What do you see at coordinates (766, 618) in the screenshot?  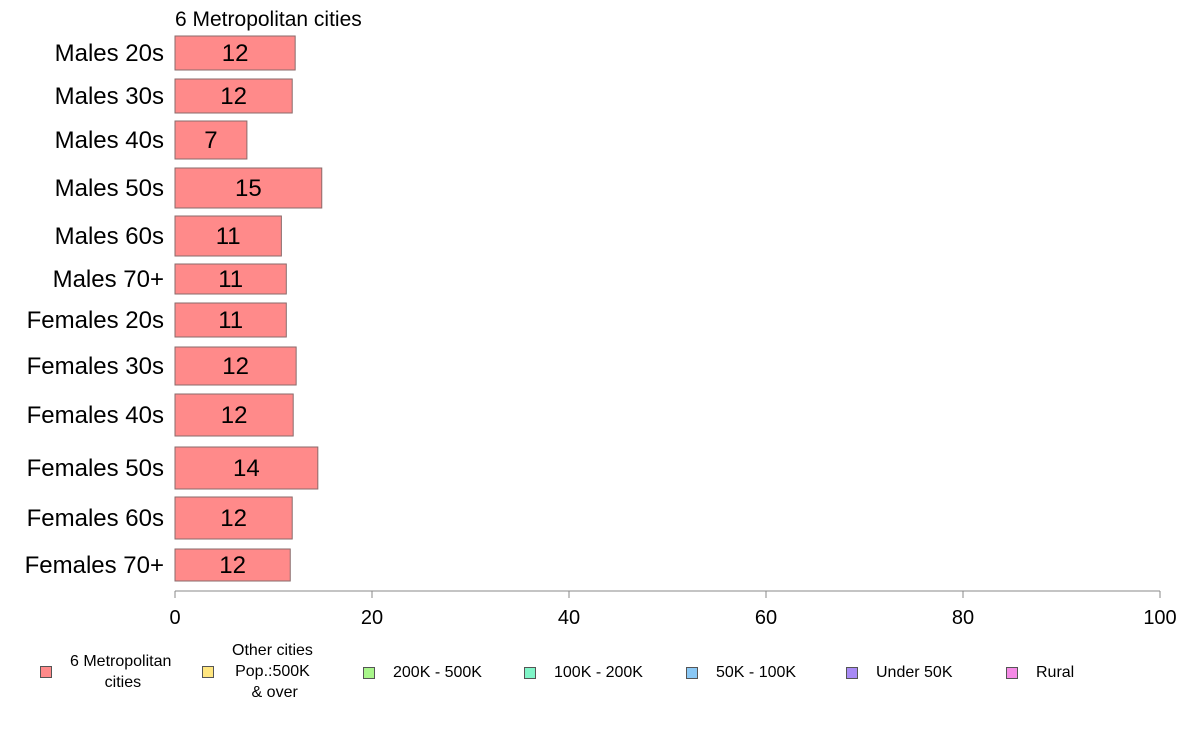 I see `x-tick-label: 60` at bounding box center [766, 618].